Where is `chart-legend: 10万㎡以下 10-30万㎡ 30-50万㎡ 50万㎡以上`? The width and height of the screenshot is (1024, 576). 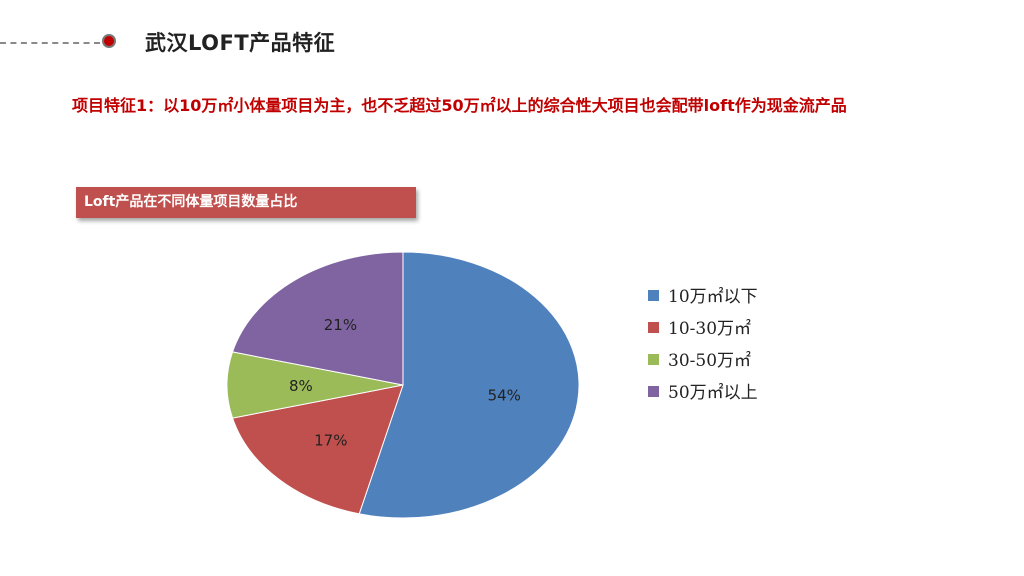
chart-legend: 10万㎡以下 10-30万㎡ 30-50万㎡ 50万㎡以上 is located at coordinates (703, 345).